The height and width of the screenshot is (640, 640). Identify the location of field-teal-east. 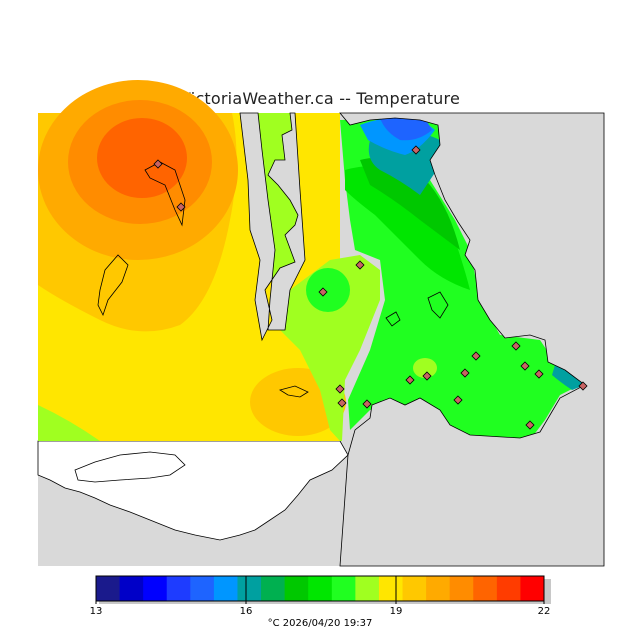
(568, 377).